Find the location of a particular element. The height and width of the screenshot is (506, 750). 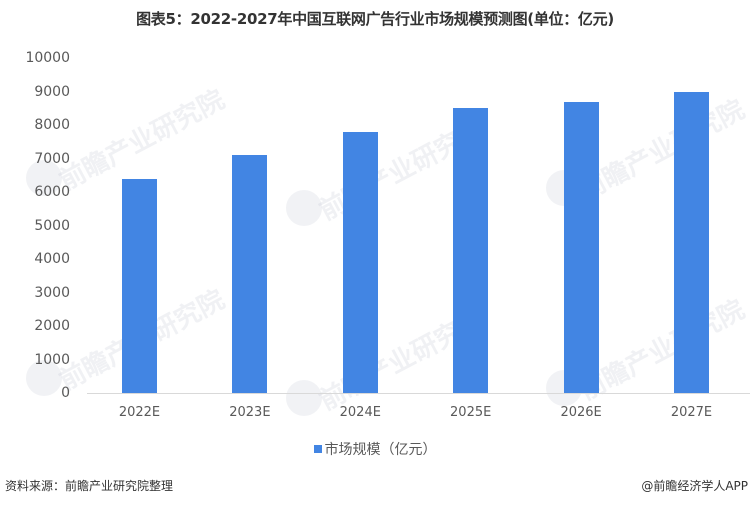

y-axis-tick-label: 0 is located at coordinates (65, 393).